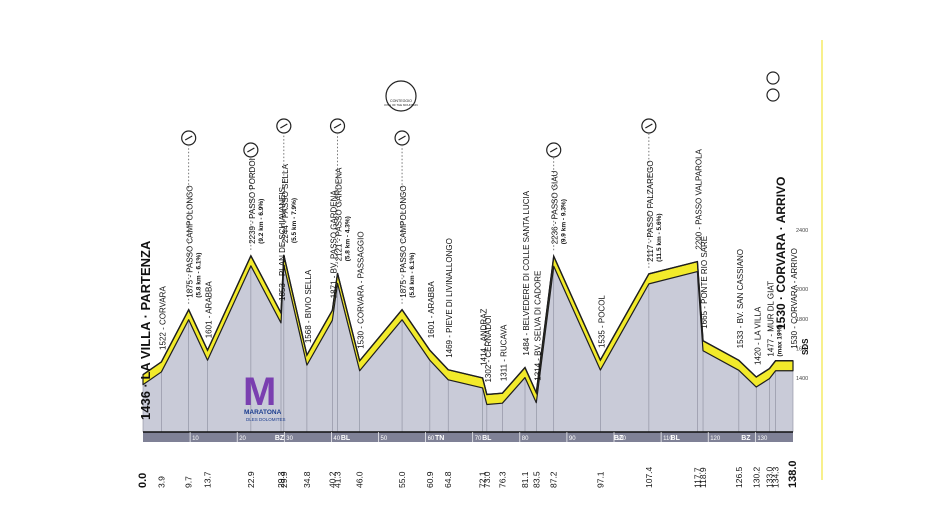 The width and height of the screenshot is (928, 512). I want to click on waypoint: 1420 - LA VILLA, so click(757, 335).